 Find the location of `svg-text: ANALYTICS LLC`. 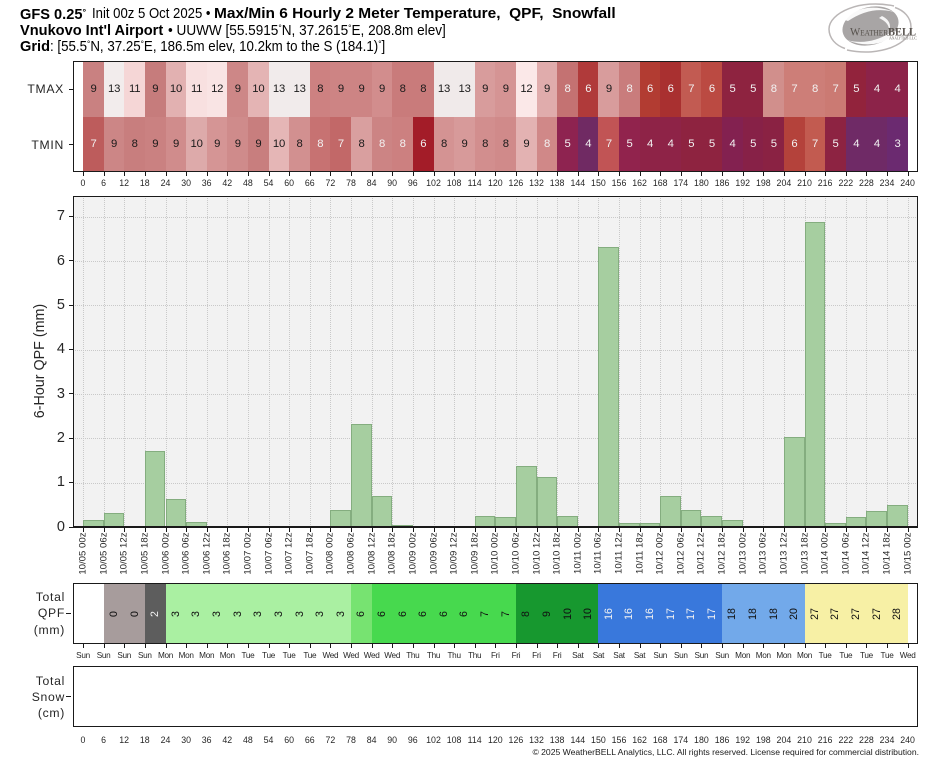

svg-text: ANALYTICS LLC is located at coordinates (903, 38).